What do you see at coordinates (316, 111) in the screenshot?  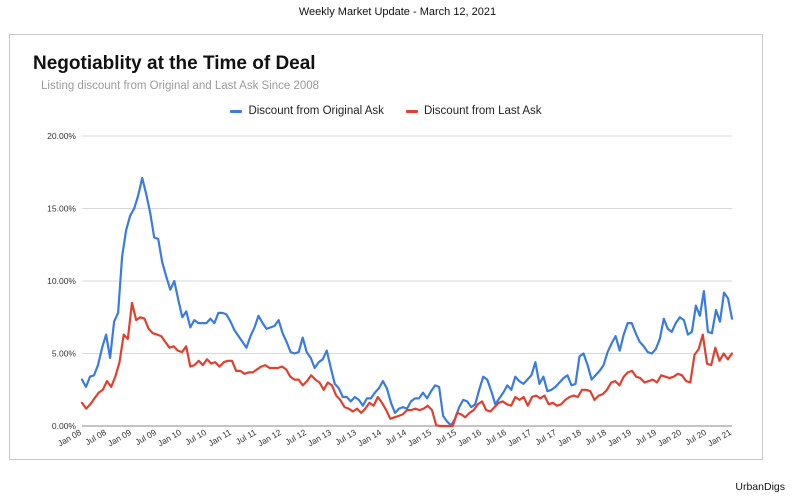 I see `legend-label-original: Discount from Original Ask` at bounding box center [316, 111].